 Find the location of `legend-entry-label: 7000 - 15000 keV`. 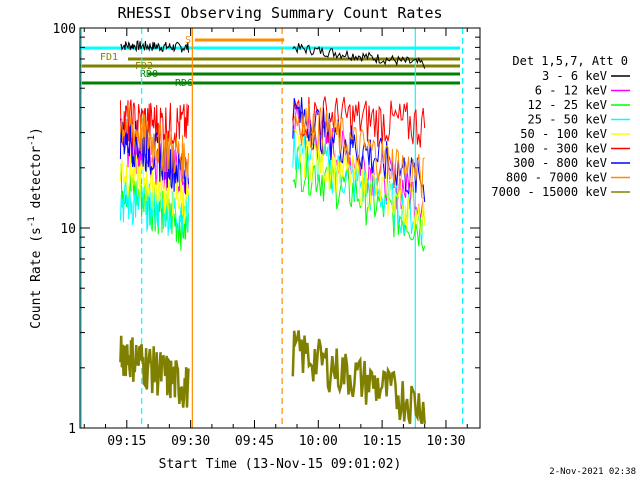

legend-entry-label: 7000 - 15000 keV is located at coordinates (549, 192).